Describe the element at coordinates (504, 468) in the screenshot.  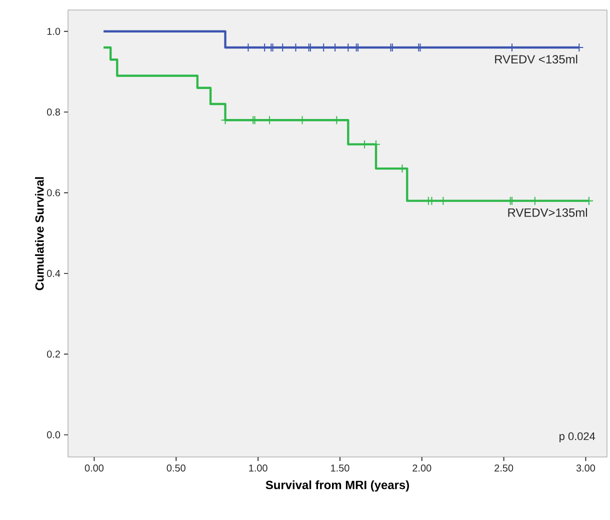
I see `x-tick-label: 2.50` at that location.